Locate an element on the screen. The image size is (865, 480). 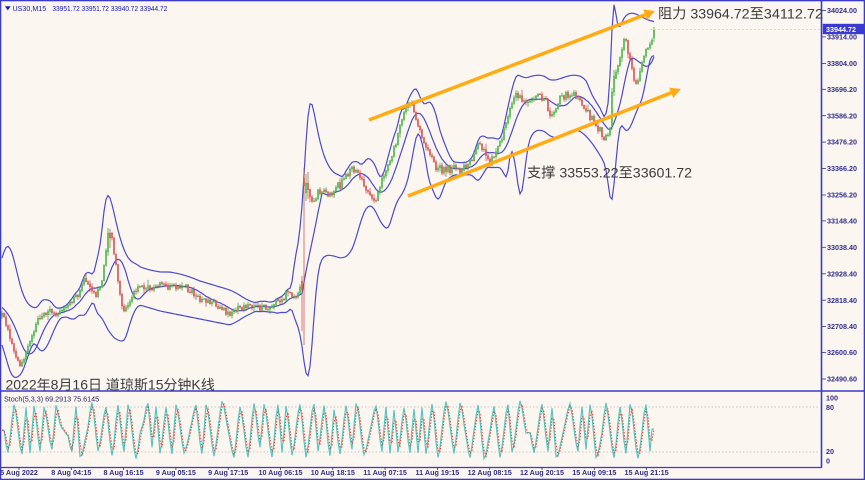
svg-text: 33914.00 is located at coordinates (842, 37).